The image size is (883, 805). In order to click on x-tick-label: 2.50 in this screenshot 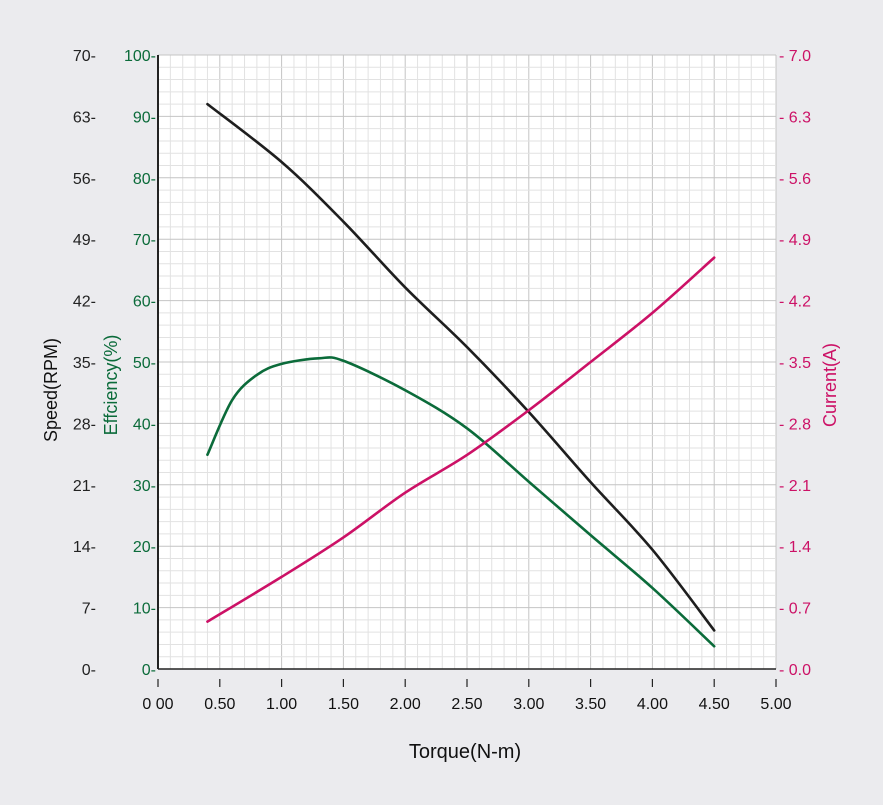, I will do `click(466, 704)`.